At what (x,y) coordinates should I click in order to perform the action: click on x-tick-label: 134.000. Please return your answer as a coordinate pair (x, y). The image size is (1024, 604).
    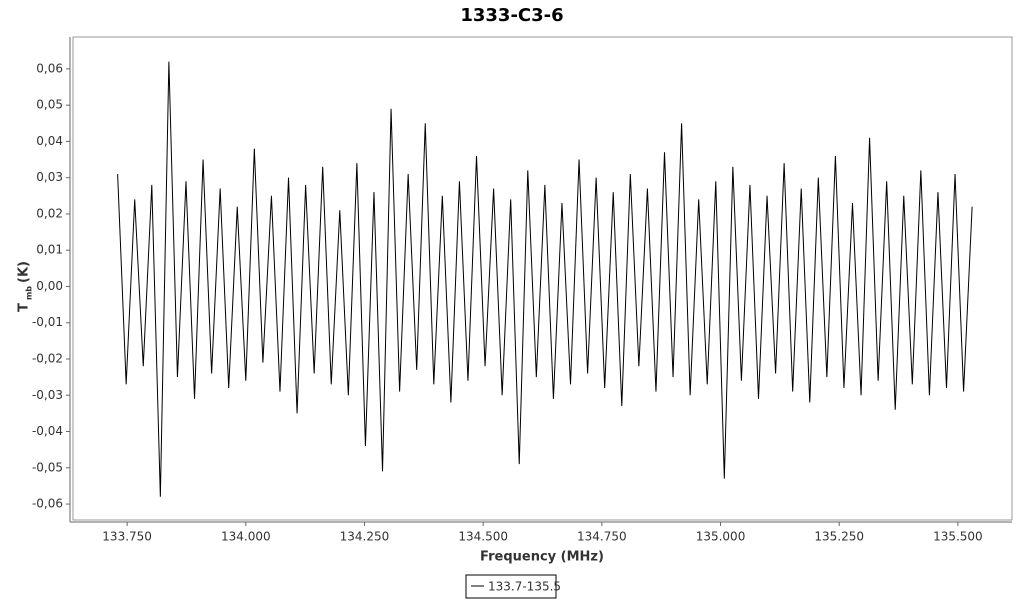
    Looking at the image, I should click on (246, 537).